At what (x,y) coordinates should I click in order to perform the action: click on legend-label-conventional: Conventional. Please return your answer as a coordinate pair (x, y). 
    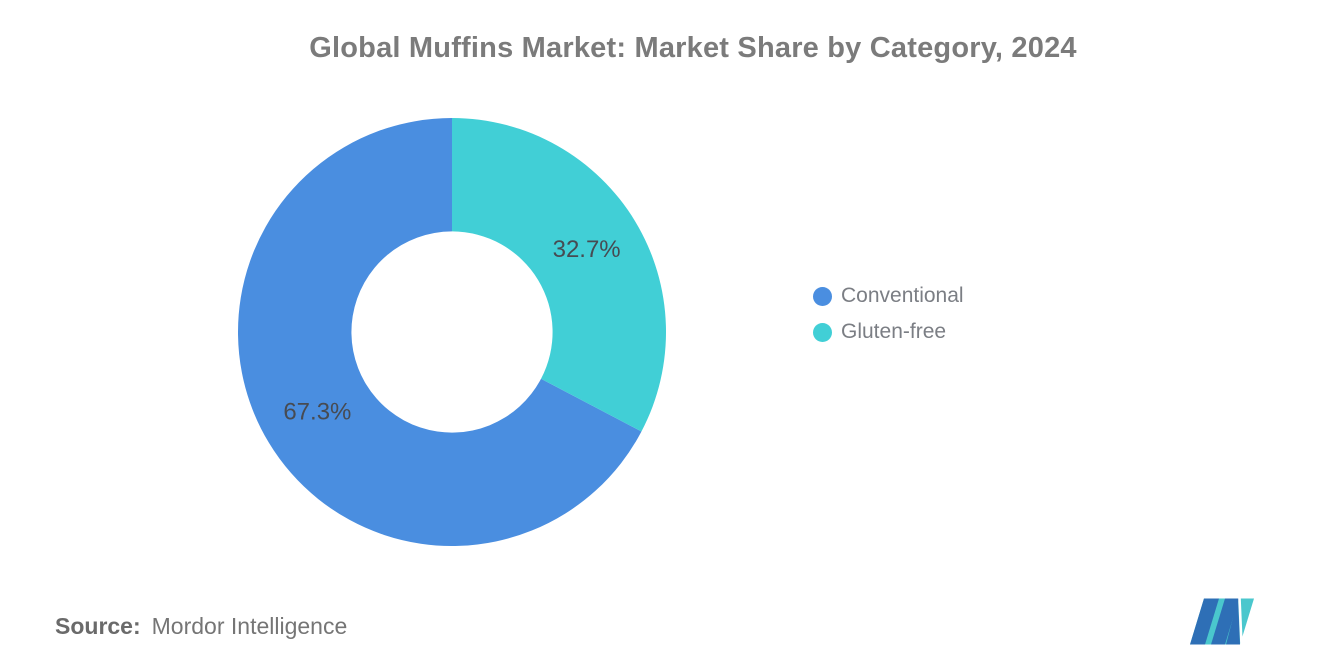
    Looking at the image, I should click on (902, 295).